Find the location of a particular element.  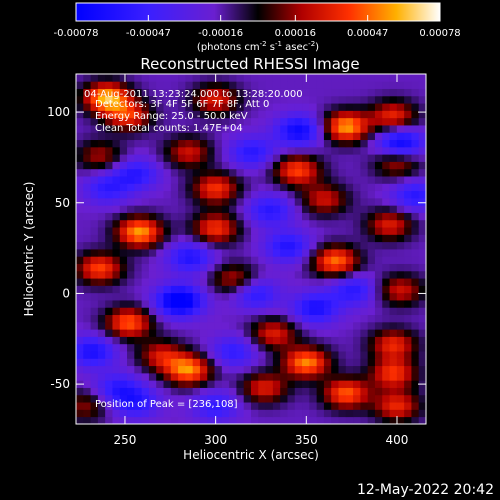

y-tick-label: 0 is located at coordinates (66, 293).